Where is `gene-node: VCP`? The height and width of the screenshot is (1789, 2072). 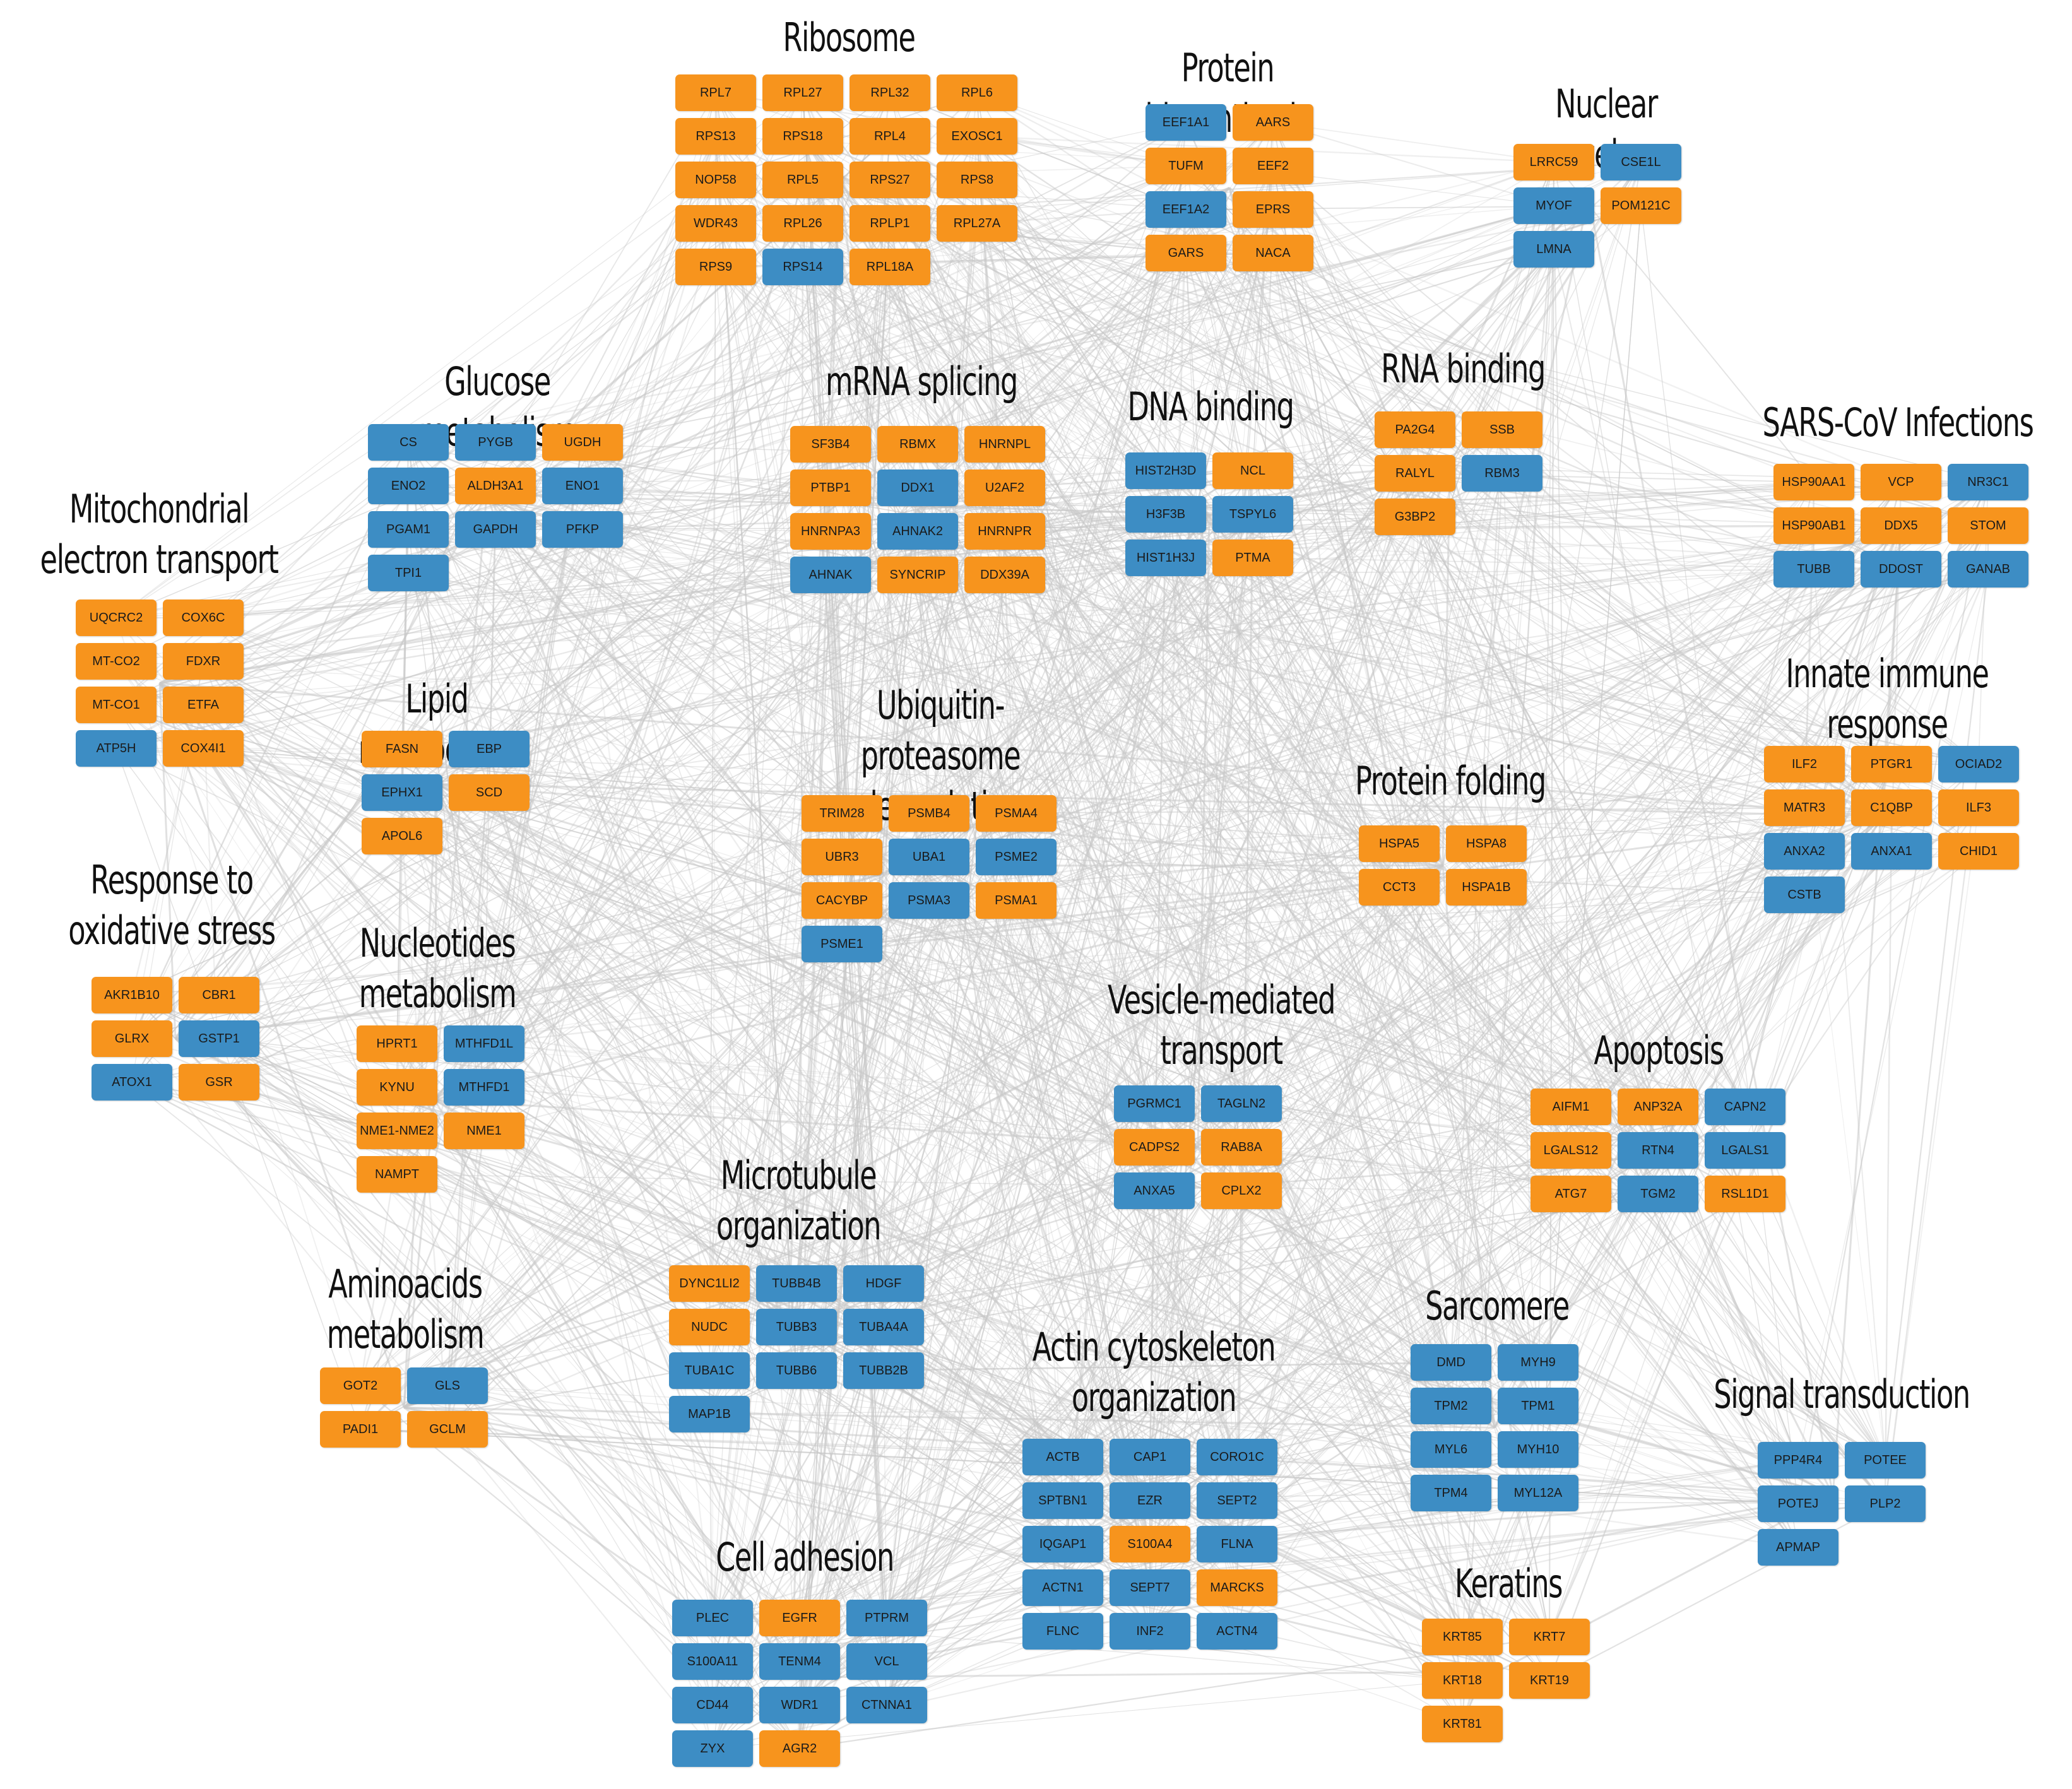 gene-node: VCP is located at coordinates (1901, 482).